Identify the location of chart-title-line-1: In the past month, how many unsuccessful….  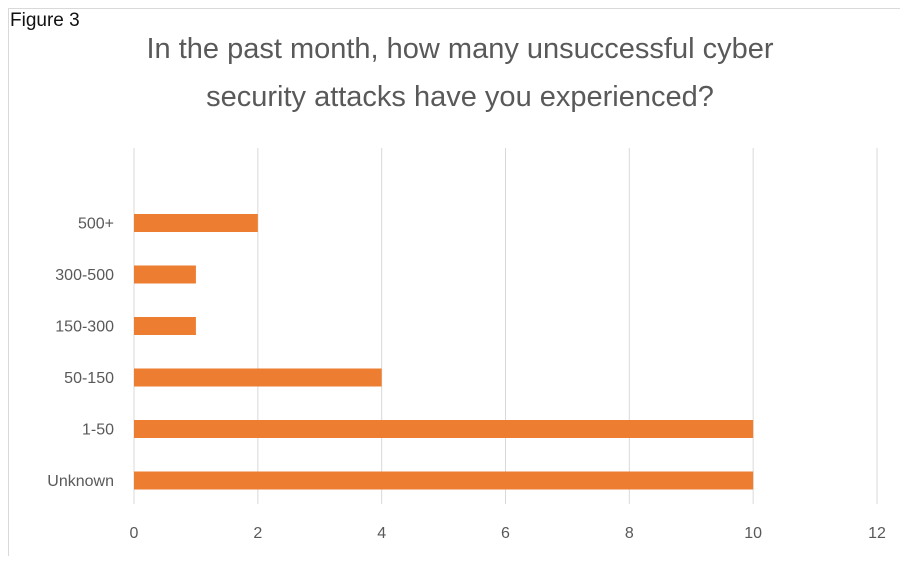
(460, 49).